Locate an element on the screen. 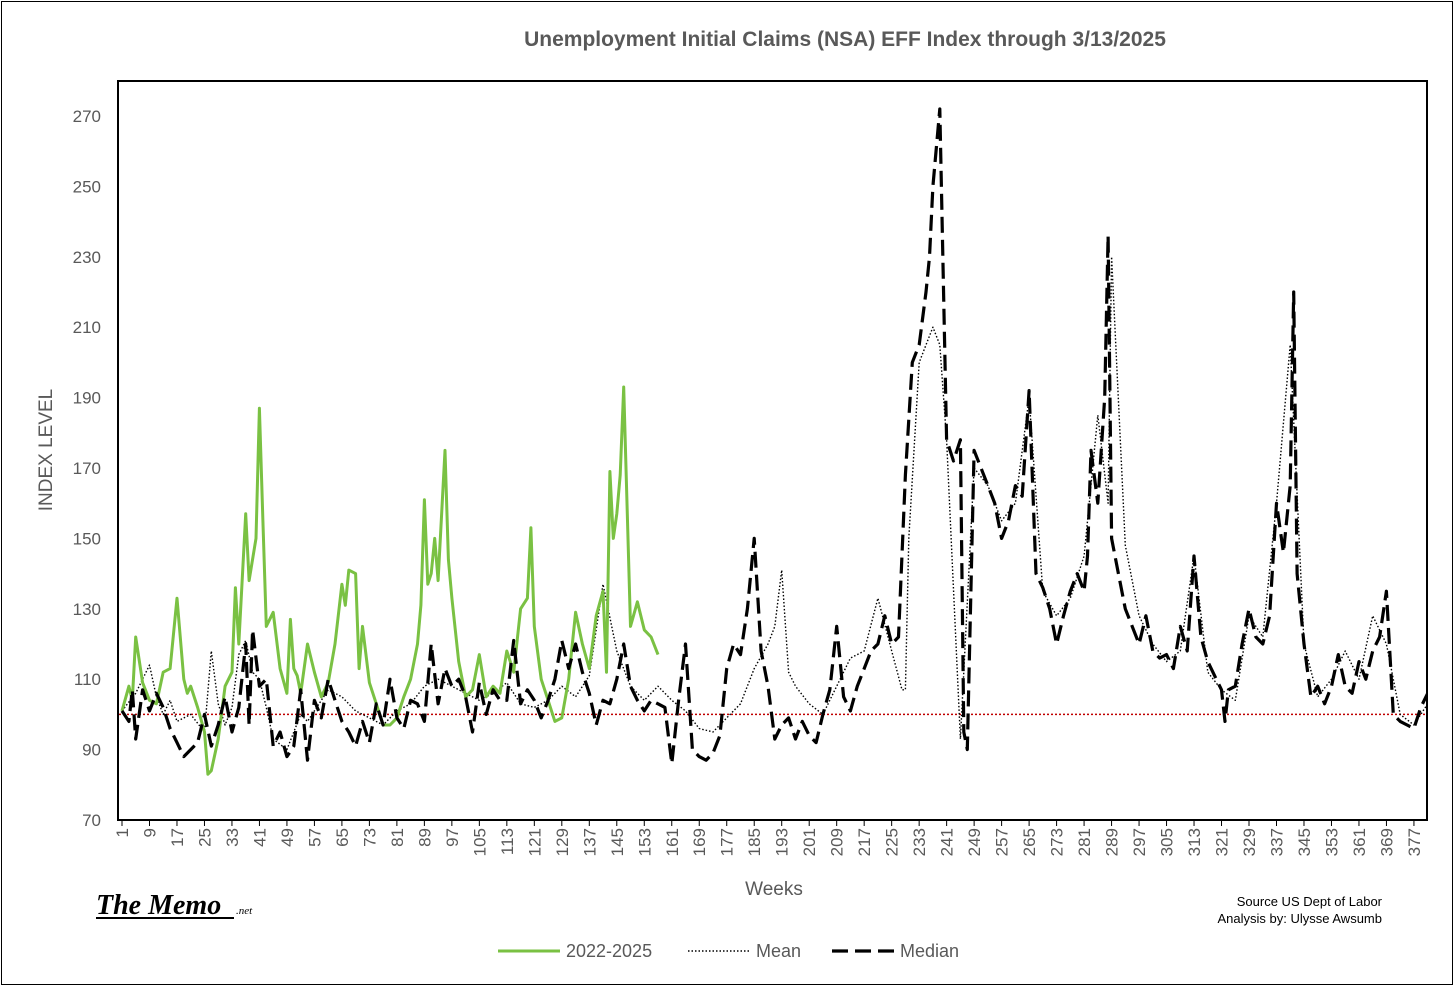 This screenshot has width=1456, height=988. y-tick-label: 150 is located at coordinates (87, 538).